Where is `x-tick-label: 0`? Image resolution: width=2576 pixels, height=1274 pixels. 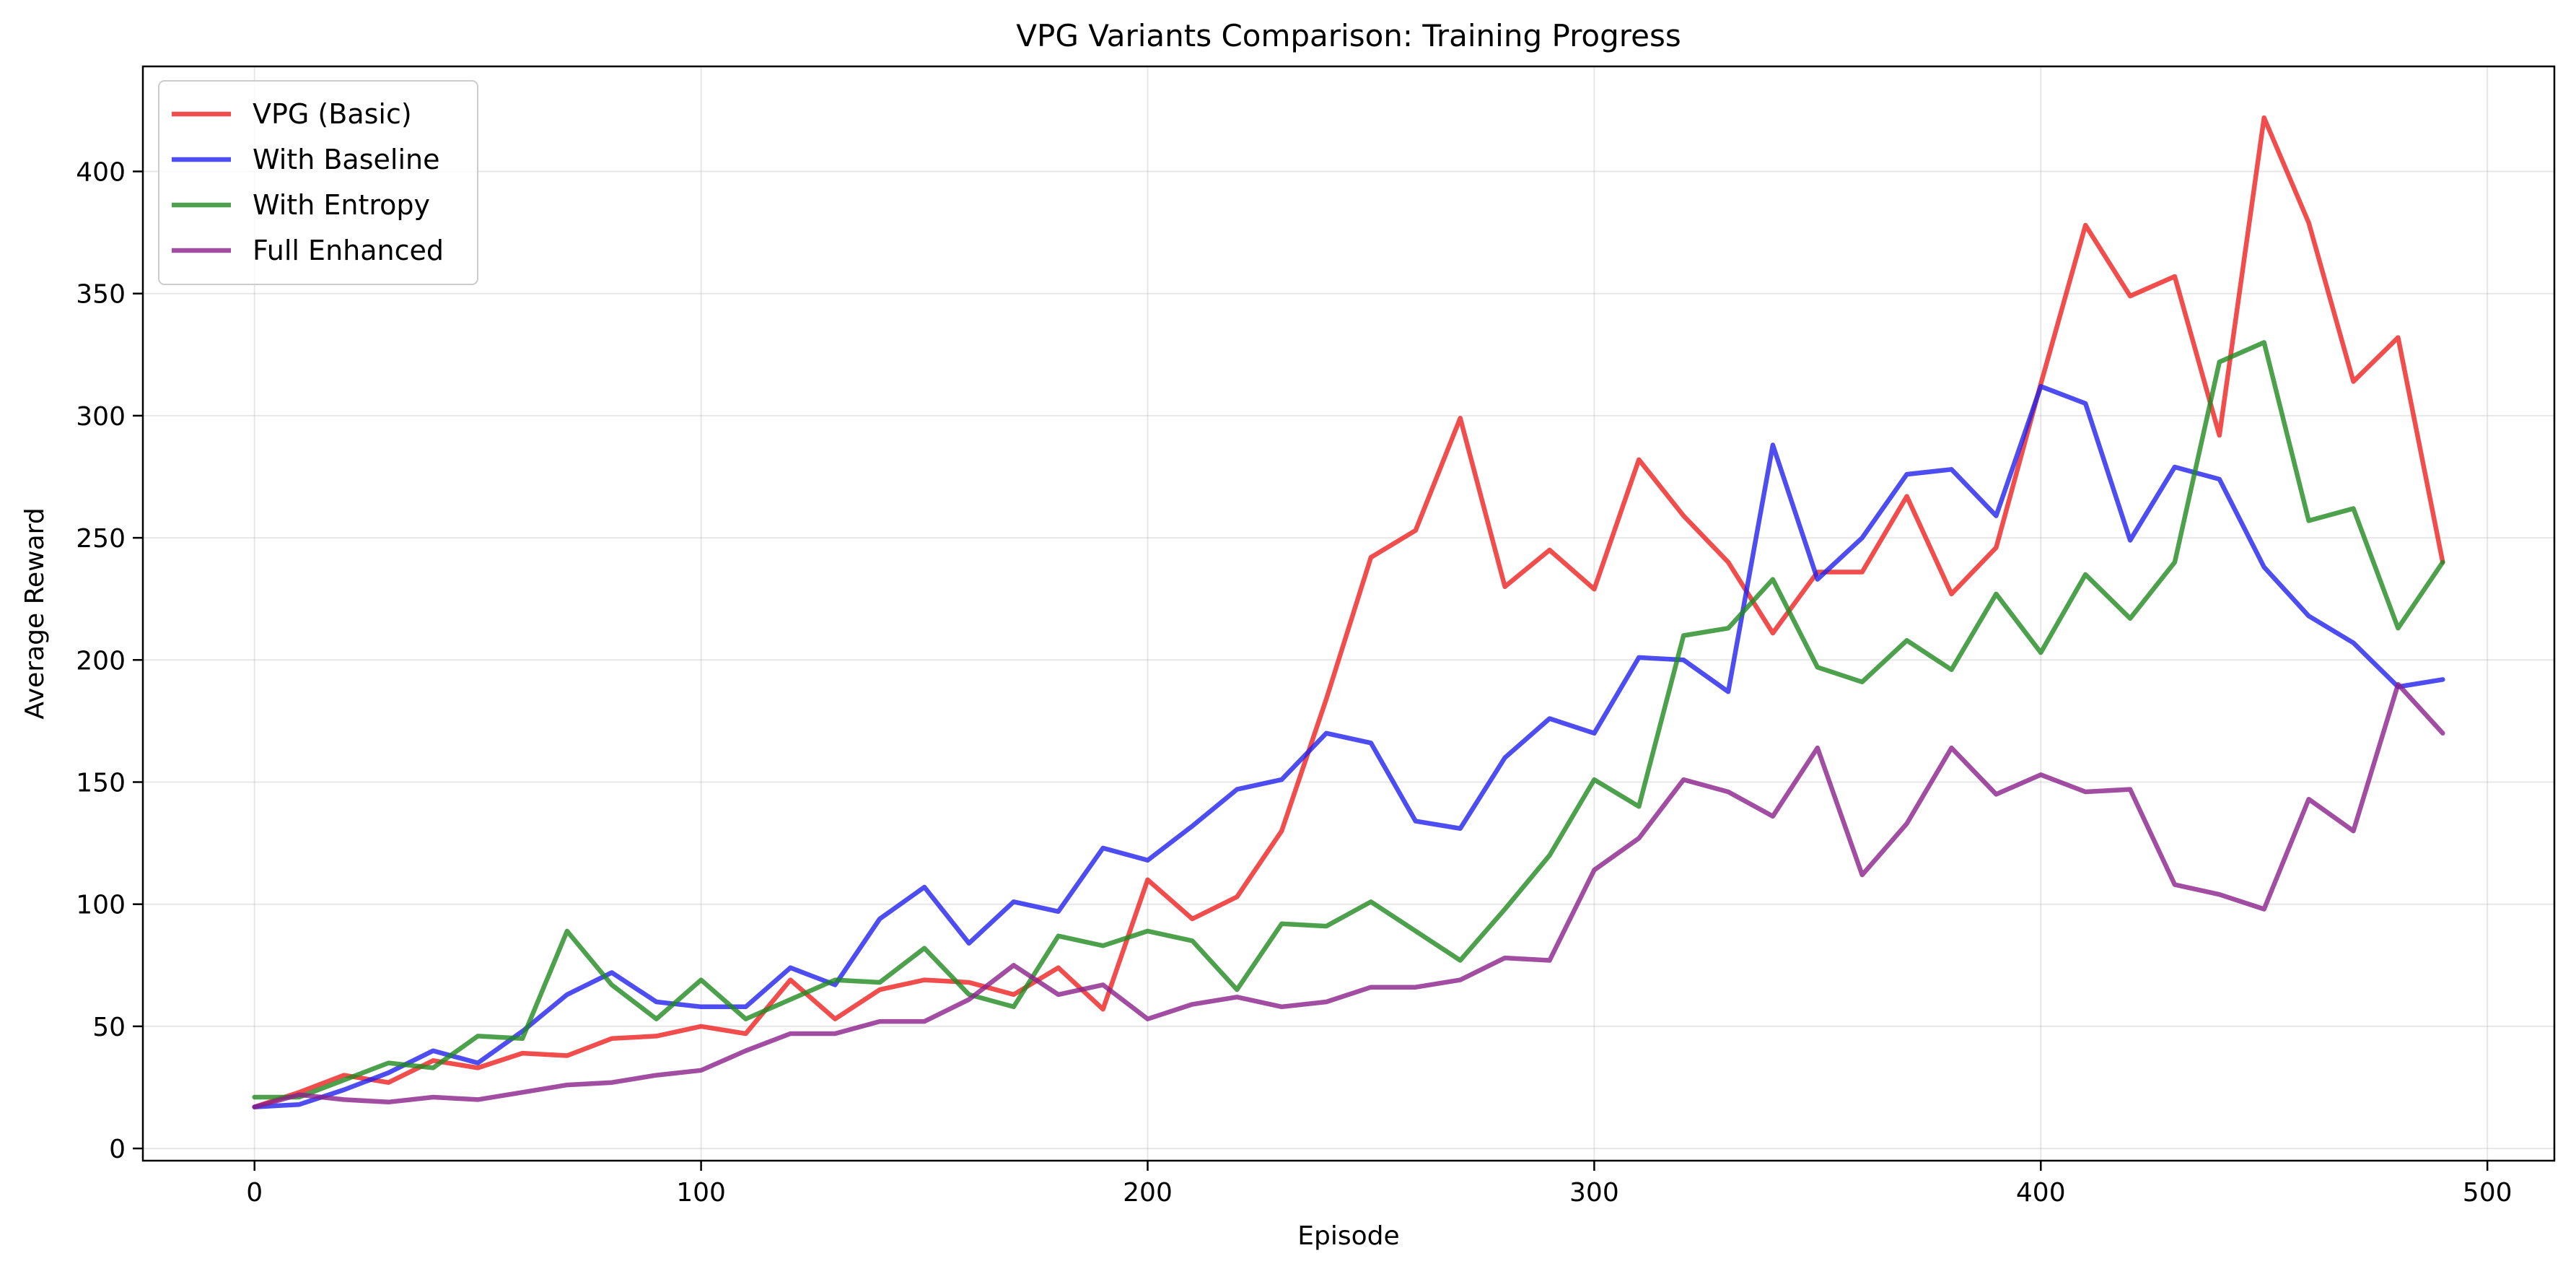
x-tick-label: 0 is located at coordinates (255, 1193).